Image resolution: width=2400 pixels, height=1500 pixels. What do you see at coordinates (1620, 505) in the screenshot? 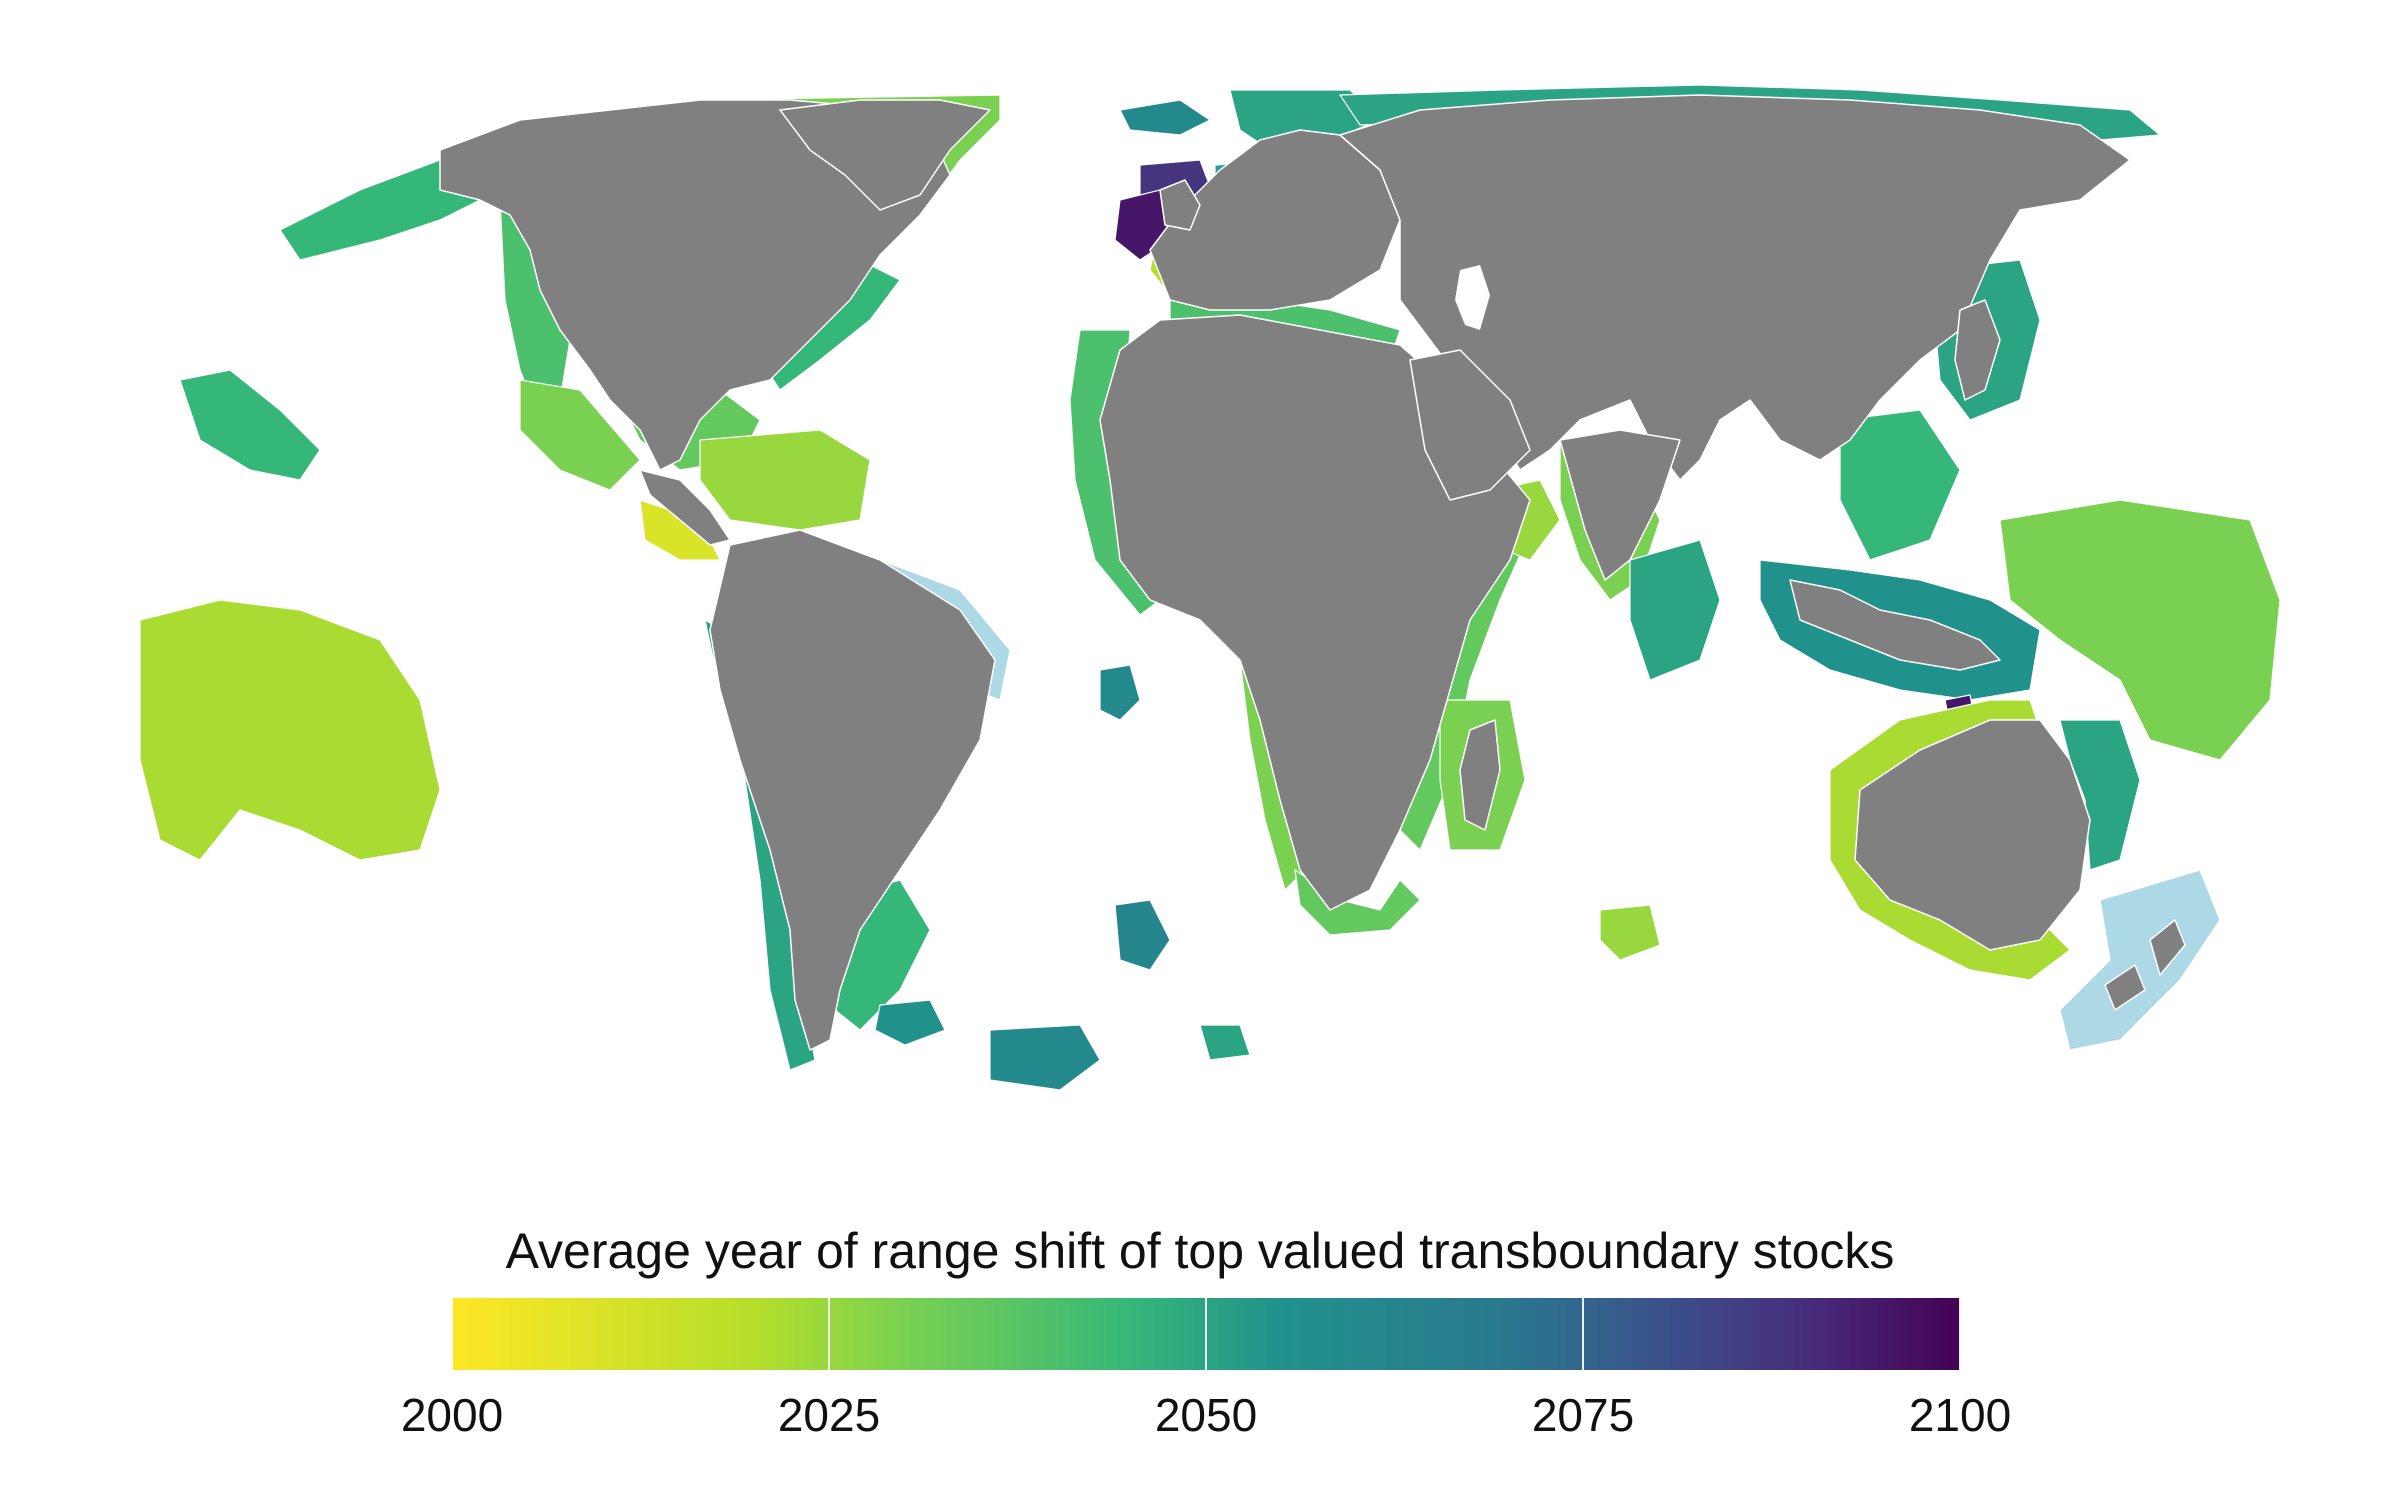
I see `land-india` at bounding box center [1620, 505].